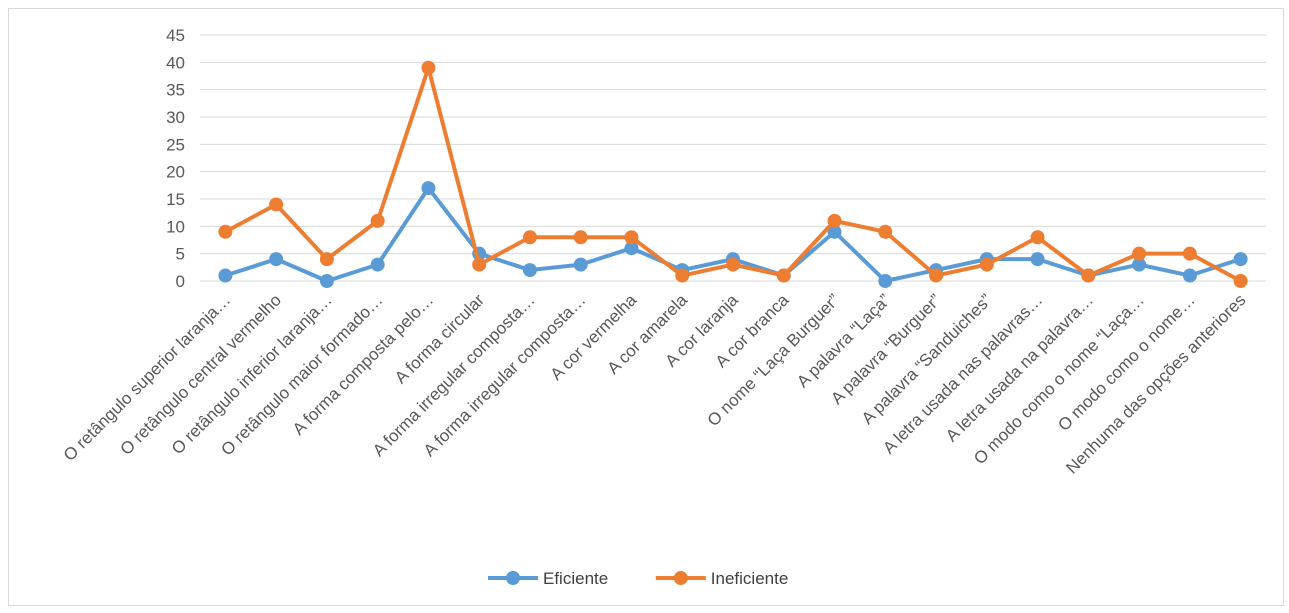 The width and height of the screenshot is (1289, 613). What do you see at coordinates (575, 578) in the screenshot?
I see `legend-label: Eficiente` at bounding box center [575, 578].